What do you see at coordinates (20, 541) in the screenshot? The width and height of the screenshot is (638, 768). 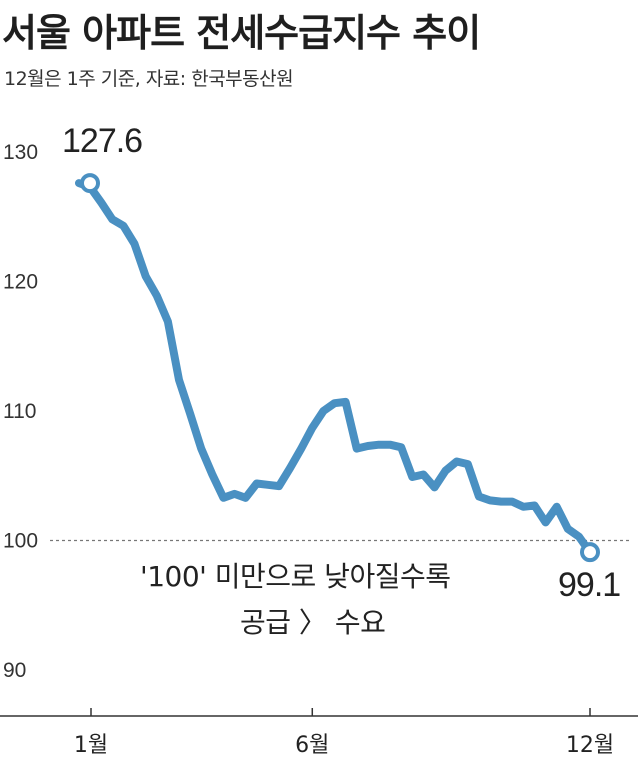 I see `y-tick-label: 100` at bounding box center [20, 541].